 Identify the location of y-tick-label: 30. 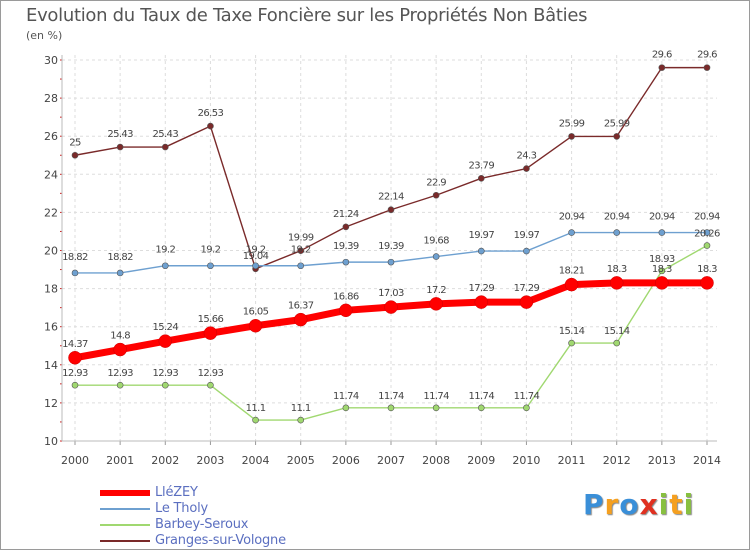
(51, 60).